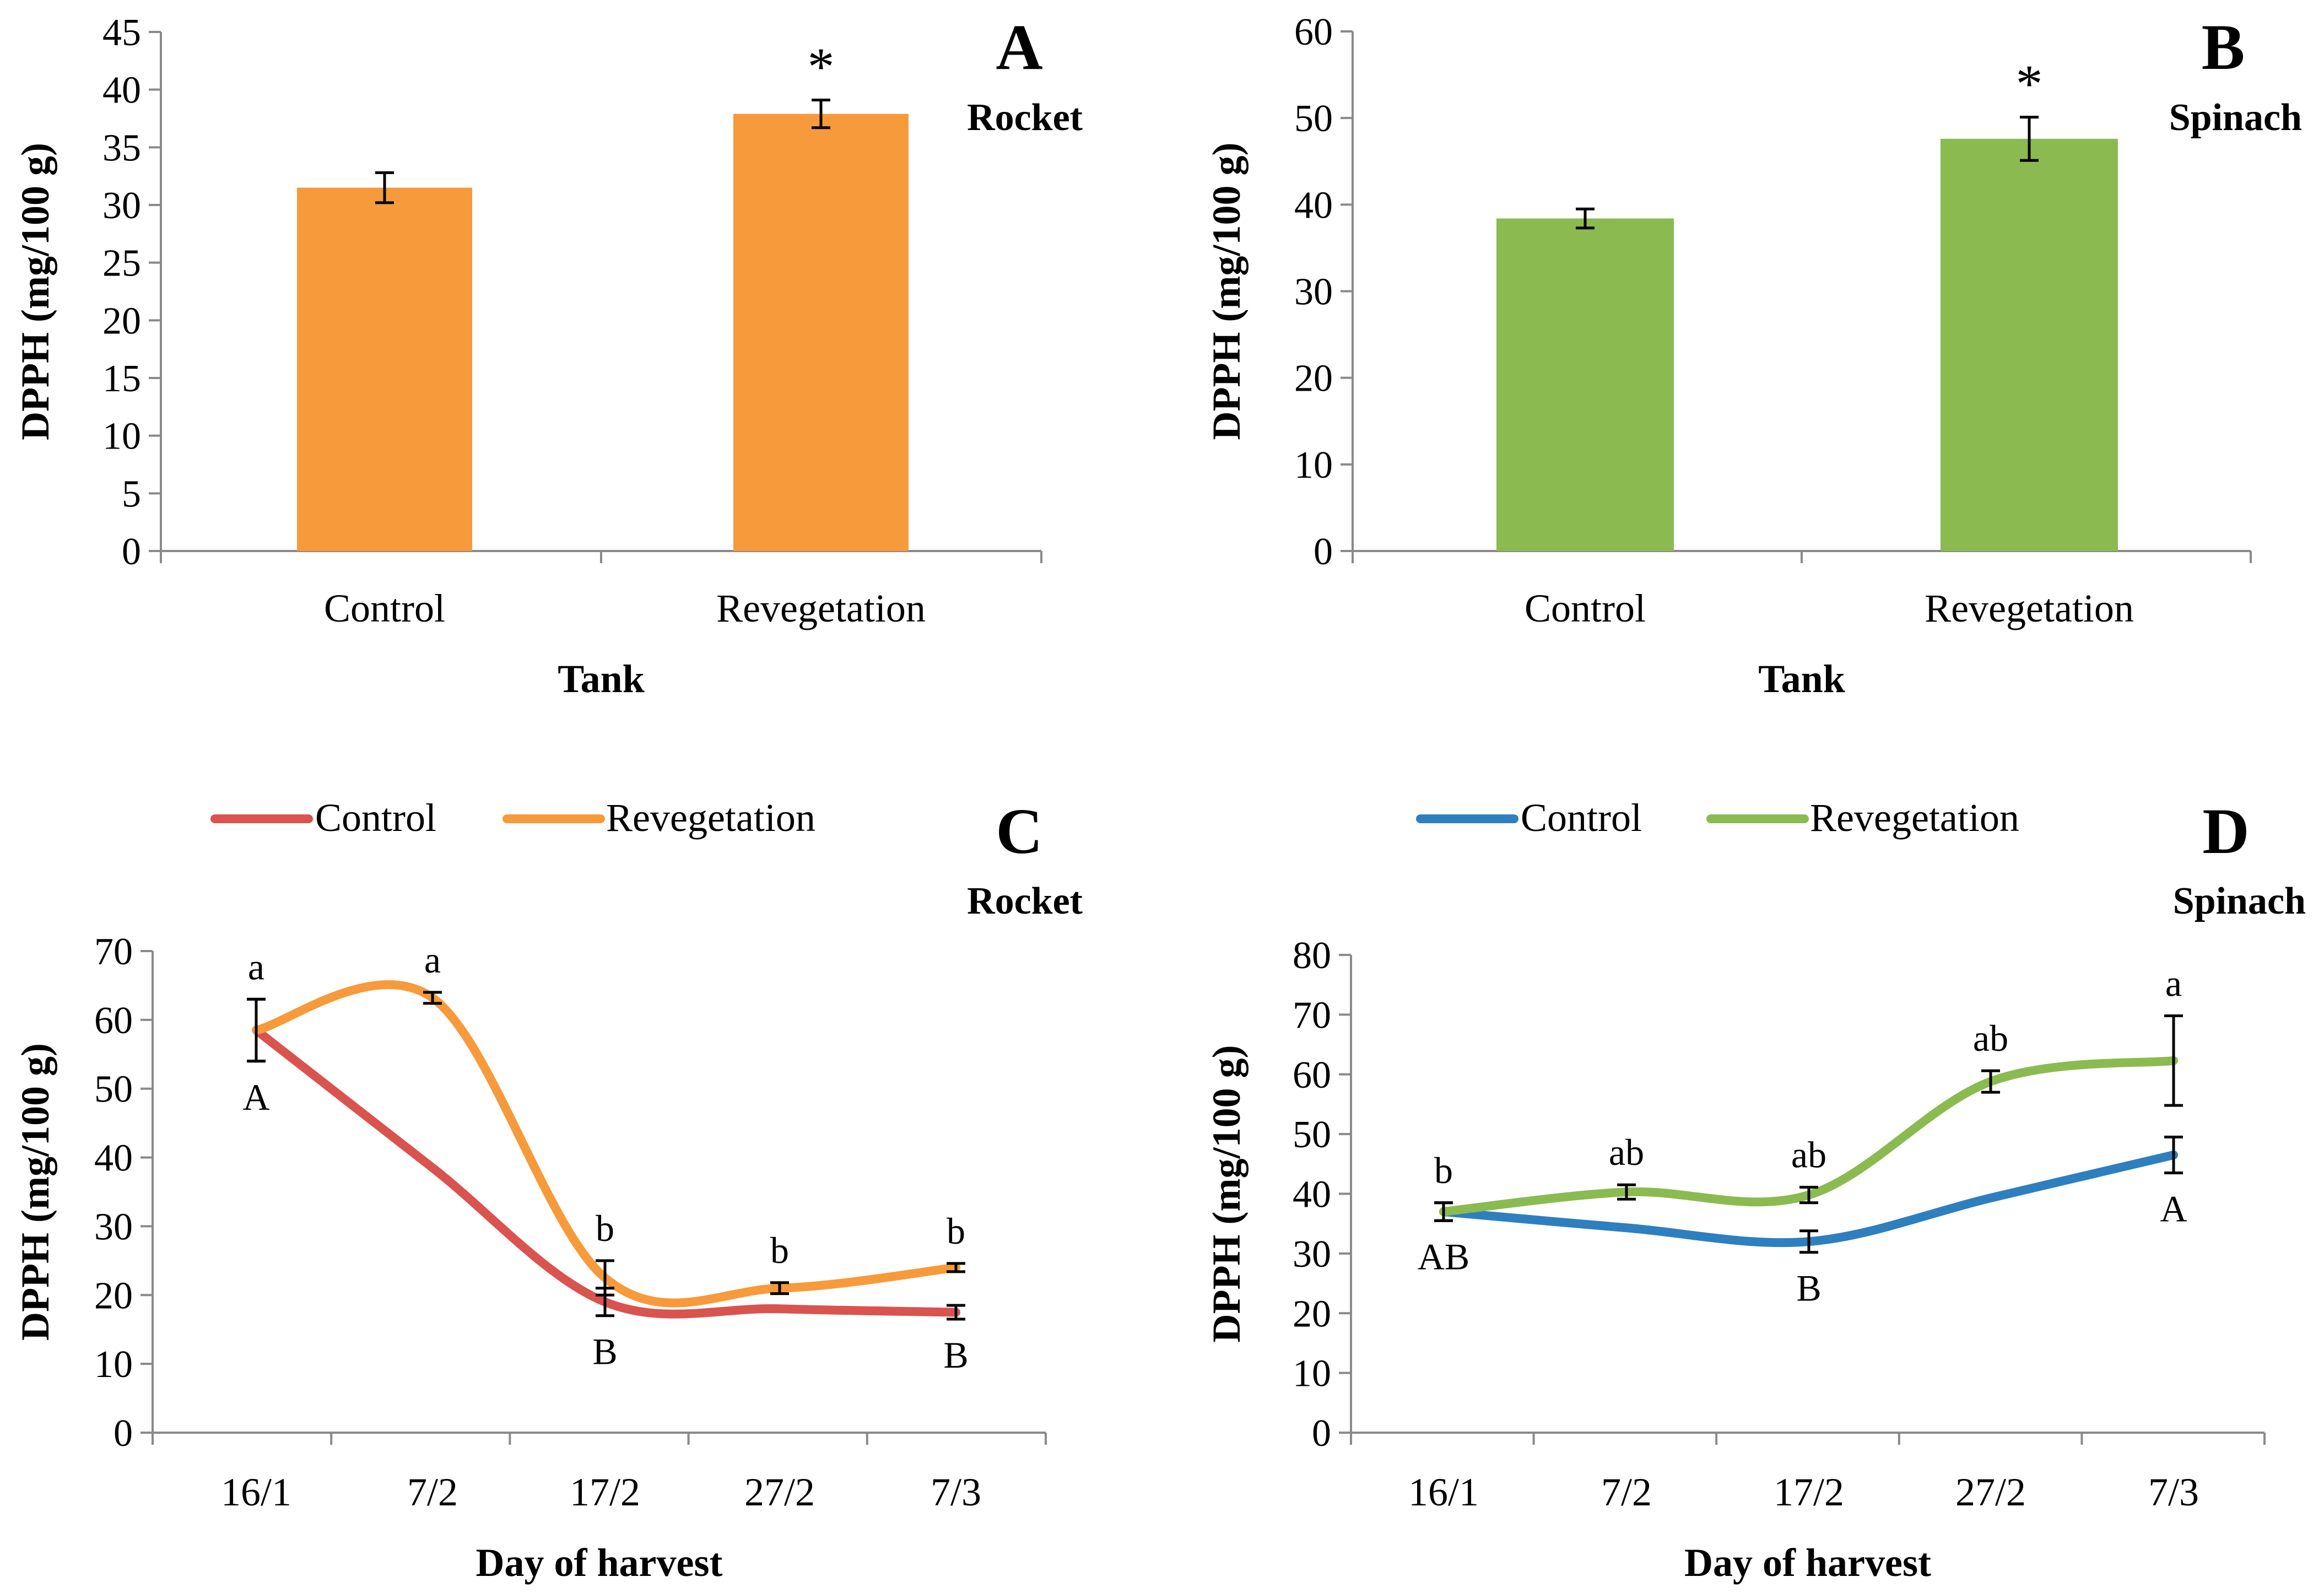 The height and width of the screenshot is (1593, 2324). I want to click on y-tick-label: 80, so click(1312, 956).